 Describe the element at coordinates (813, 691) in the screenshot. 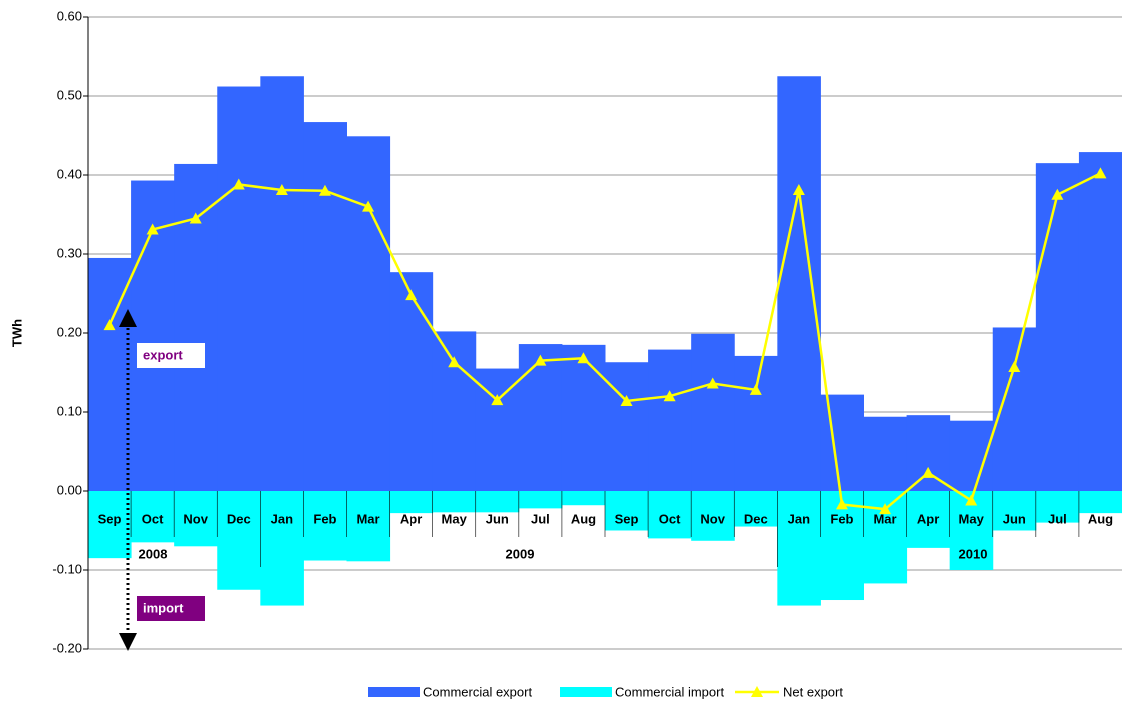

I see `legend-label: Net export` at that location.